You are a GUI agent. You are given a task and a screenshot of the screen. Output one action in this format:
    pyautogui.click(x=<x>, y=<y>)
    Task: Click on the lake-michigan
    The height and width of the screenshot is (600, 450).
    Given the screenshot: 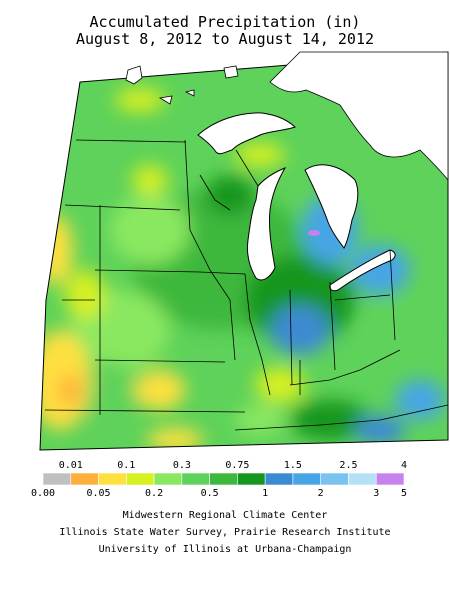 What is the action you would take?
    pyautogui.click(x=267, y=223)
    